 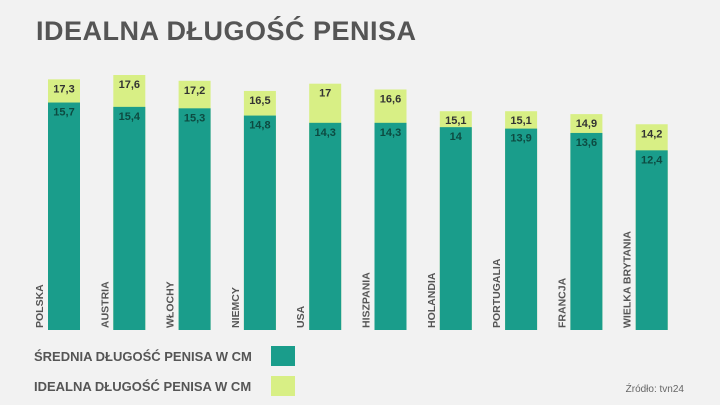 What do you see at coordinates (497, 293) in the screenshot?
I see `category-label: PORTUGALIA` at bounding box center [497, 293].